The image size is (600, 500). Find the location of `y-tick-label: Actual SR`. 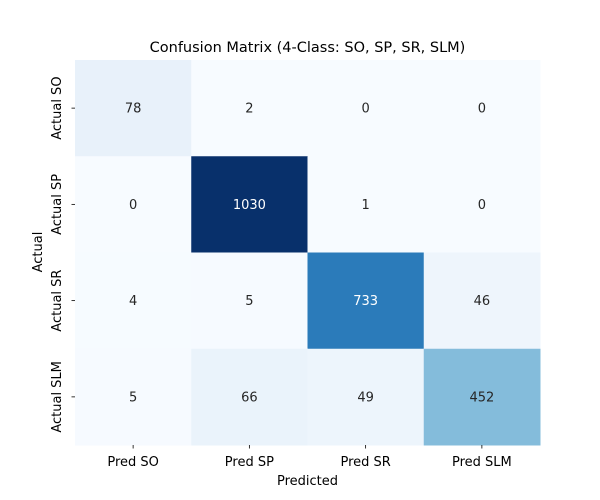

y-tick-label: Actual SR is located at coordinates (57, 301).